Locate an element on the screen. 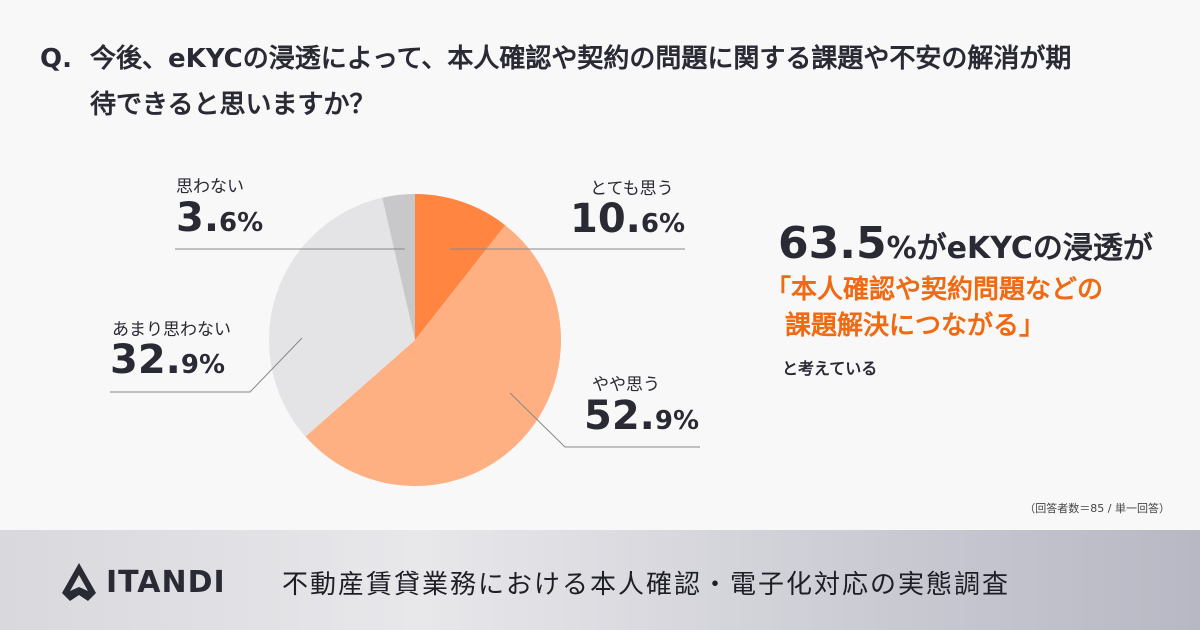 The width and height of the screenshot is (1200, 630). summary-tail: と考えている is located at coordinates (830, 368).